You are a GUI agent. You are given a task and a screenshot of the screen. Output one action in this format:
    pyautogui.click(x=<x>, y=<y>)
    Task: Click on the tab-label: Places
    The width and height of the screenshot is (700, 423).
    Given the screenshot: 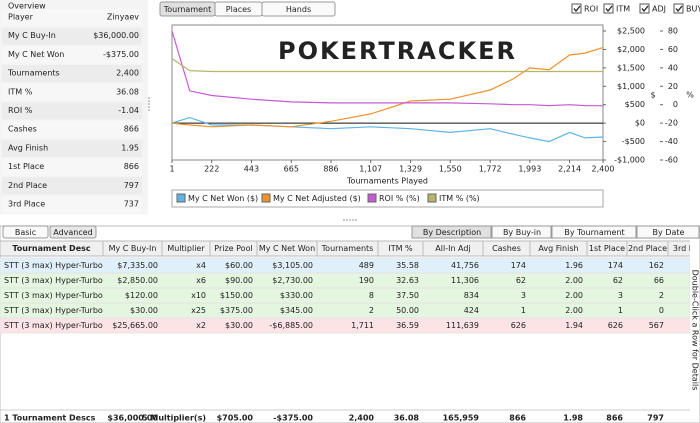 What is the action you would take?
    pyautogui.click(x=238, y=9)
    